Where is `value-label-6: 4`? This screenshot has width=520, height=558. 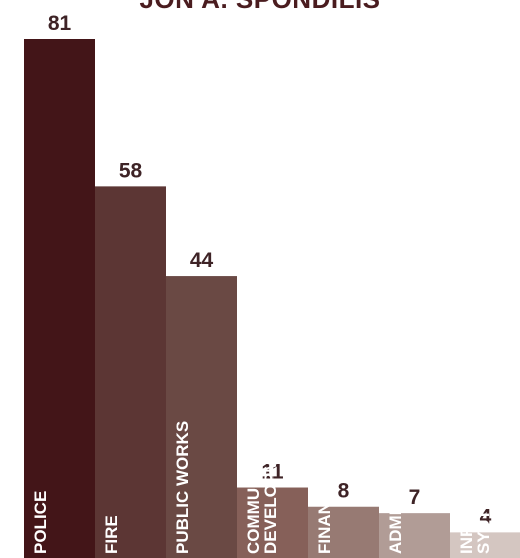
value-label-6: 4 is located at coordinates (486, 516).